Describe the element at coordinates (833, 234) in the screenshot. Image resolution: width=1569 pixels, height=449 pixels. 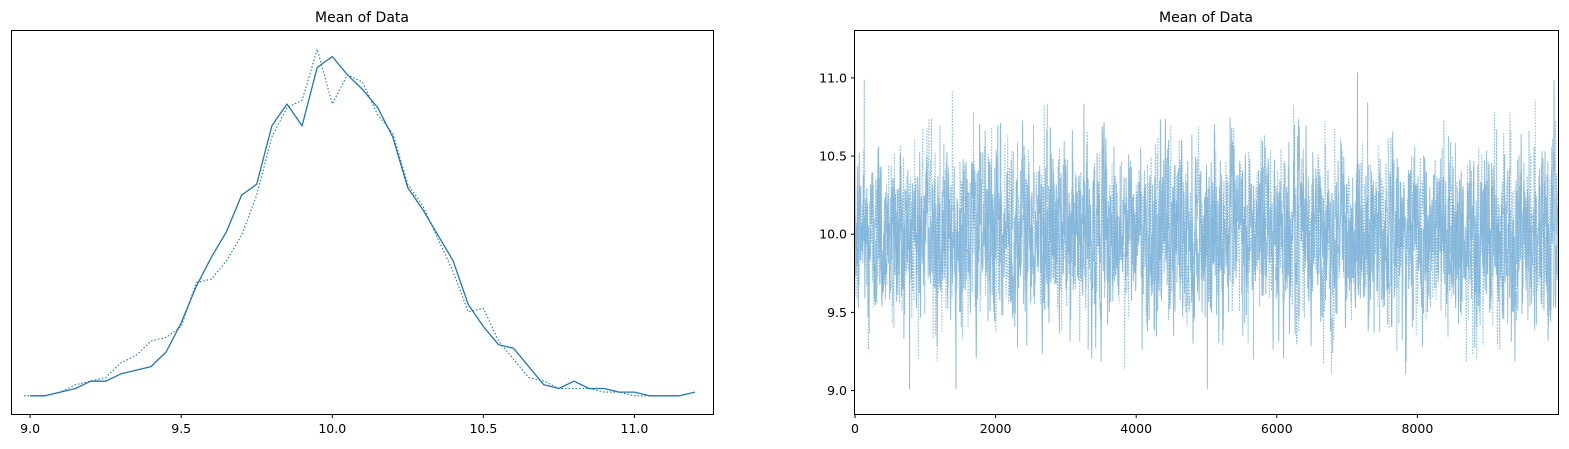
I see `trace-y-tick-label: 10.0` at that location.